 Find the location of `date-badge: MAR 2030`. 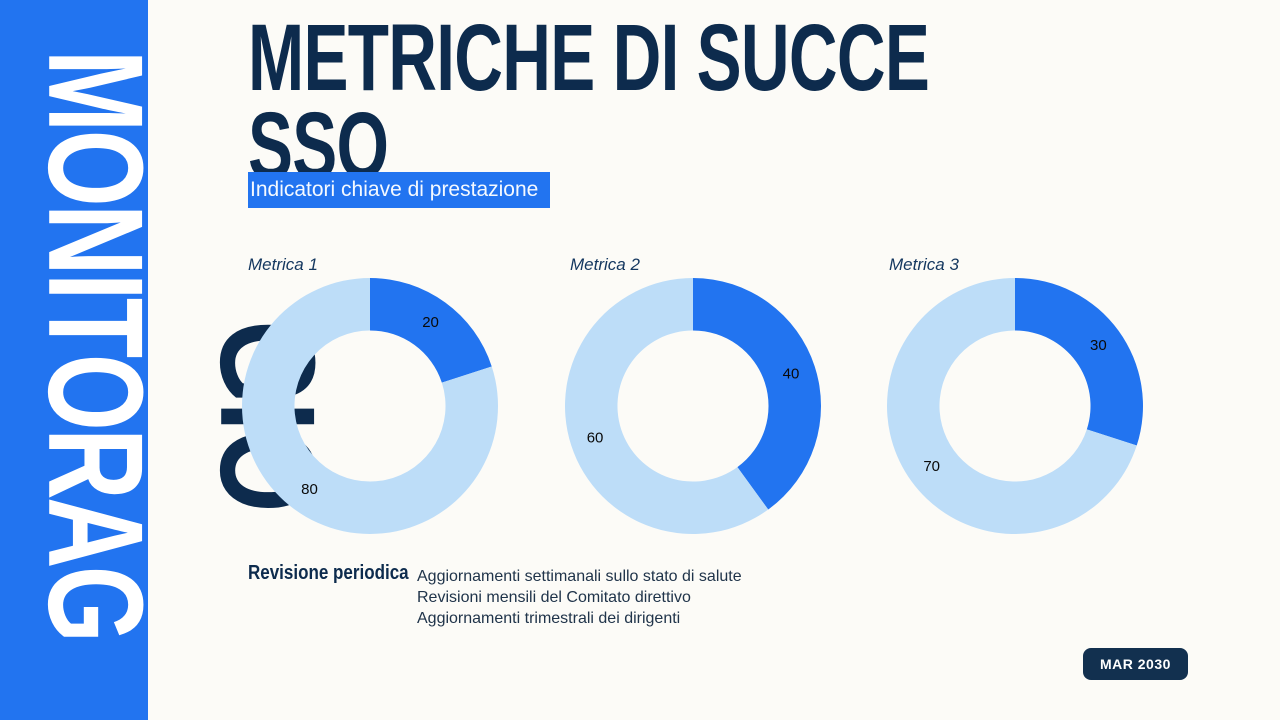

date-badge: MAR 2030 is located at coordinates (1135, 664).